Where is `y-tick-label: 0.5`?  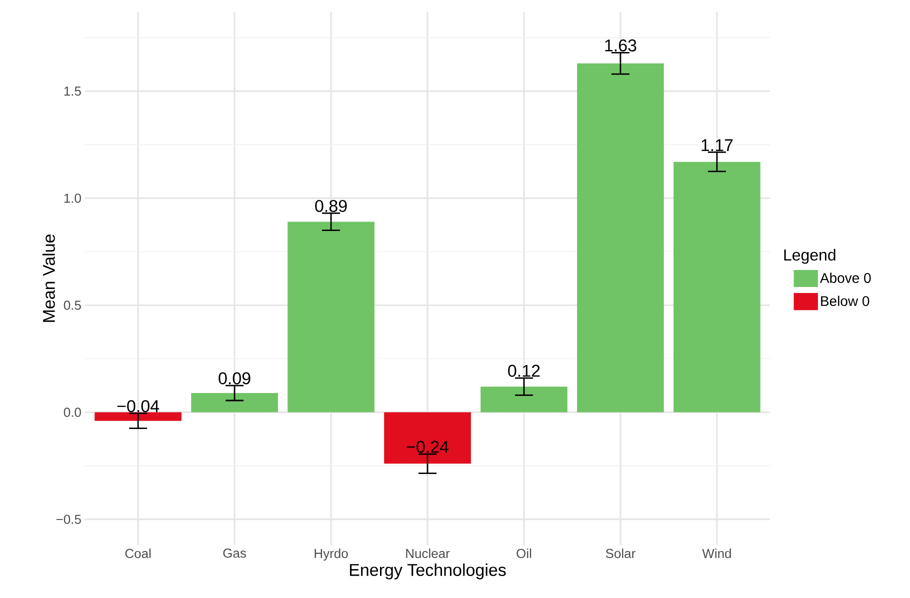
y-tick-label: 0.5 is located at coordinates (72, 305).